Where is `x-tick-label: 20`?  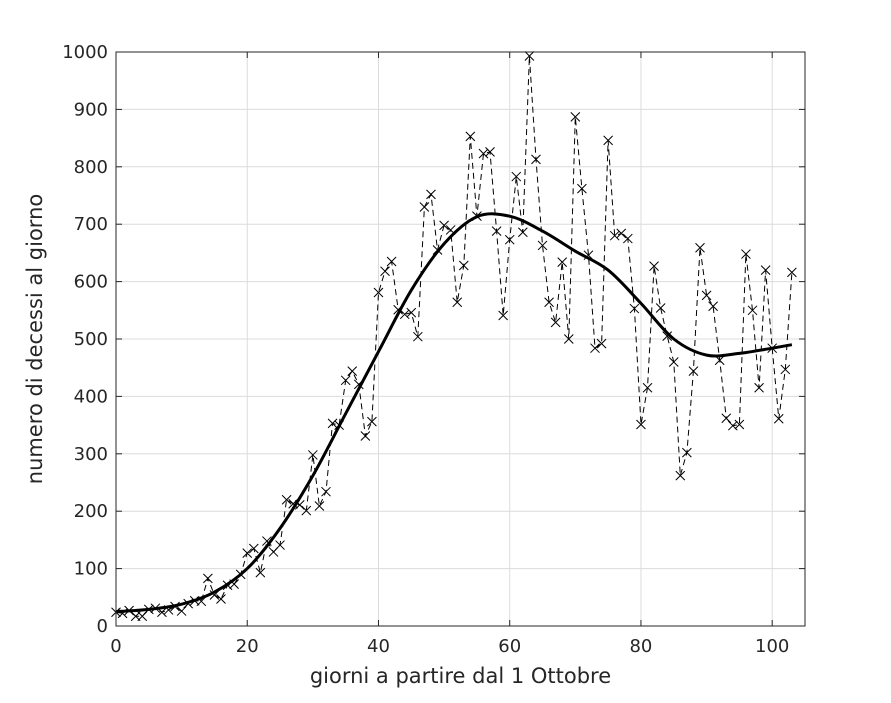
x-tick-label: 20 is located at coordinates (247, 646).